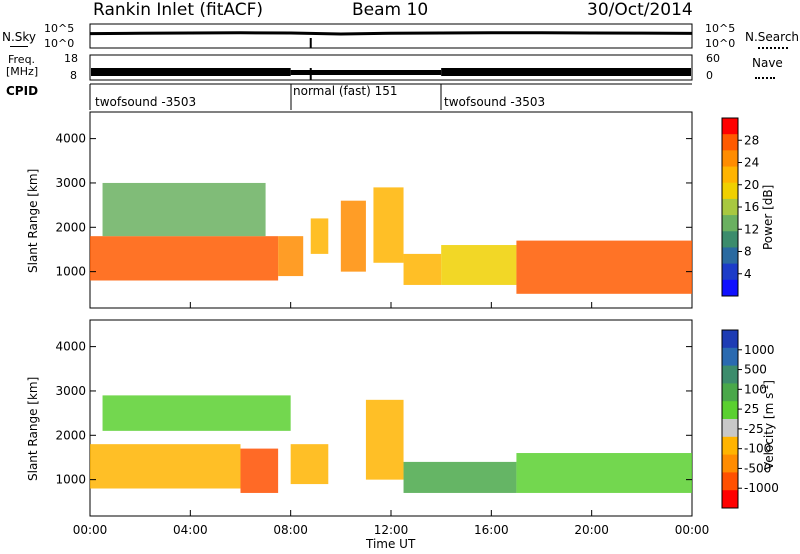 The width and height of the screenshot is (800, 554). What do you see at coordinates (59, 43) in the screenshot?
I see `noise-left-tick-bottom: 10^0` at bounding box center [59, 43].